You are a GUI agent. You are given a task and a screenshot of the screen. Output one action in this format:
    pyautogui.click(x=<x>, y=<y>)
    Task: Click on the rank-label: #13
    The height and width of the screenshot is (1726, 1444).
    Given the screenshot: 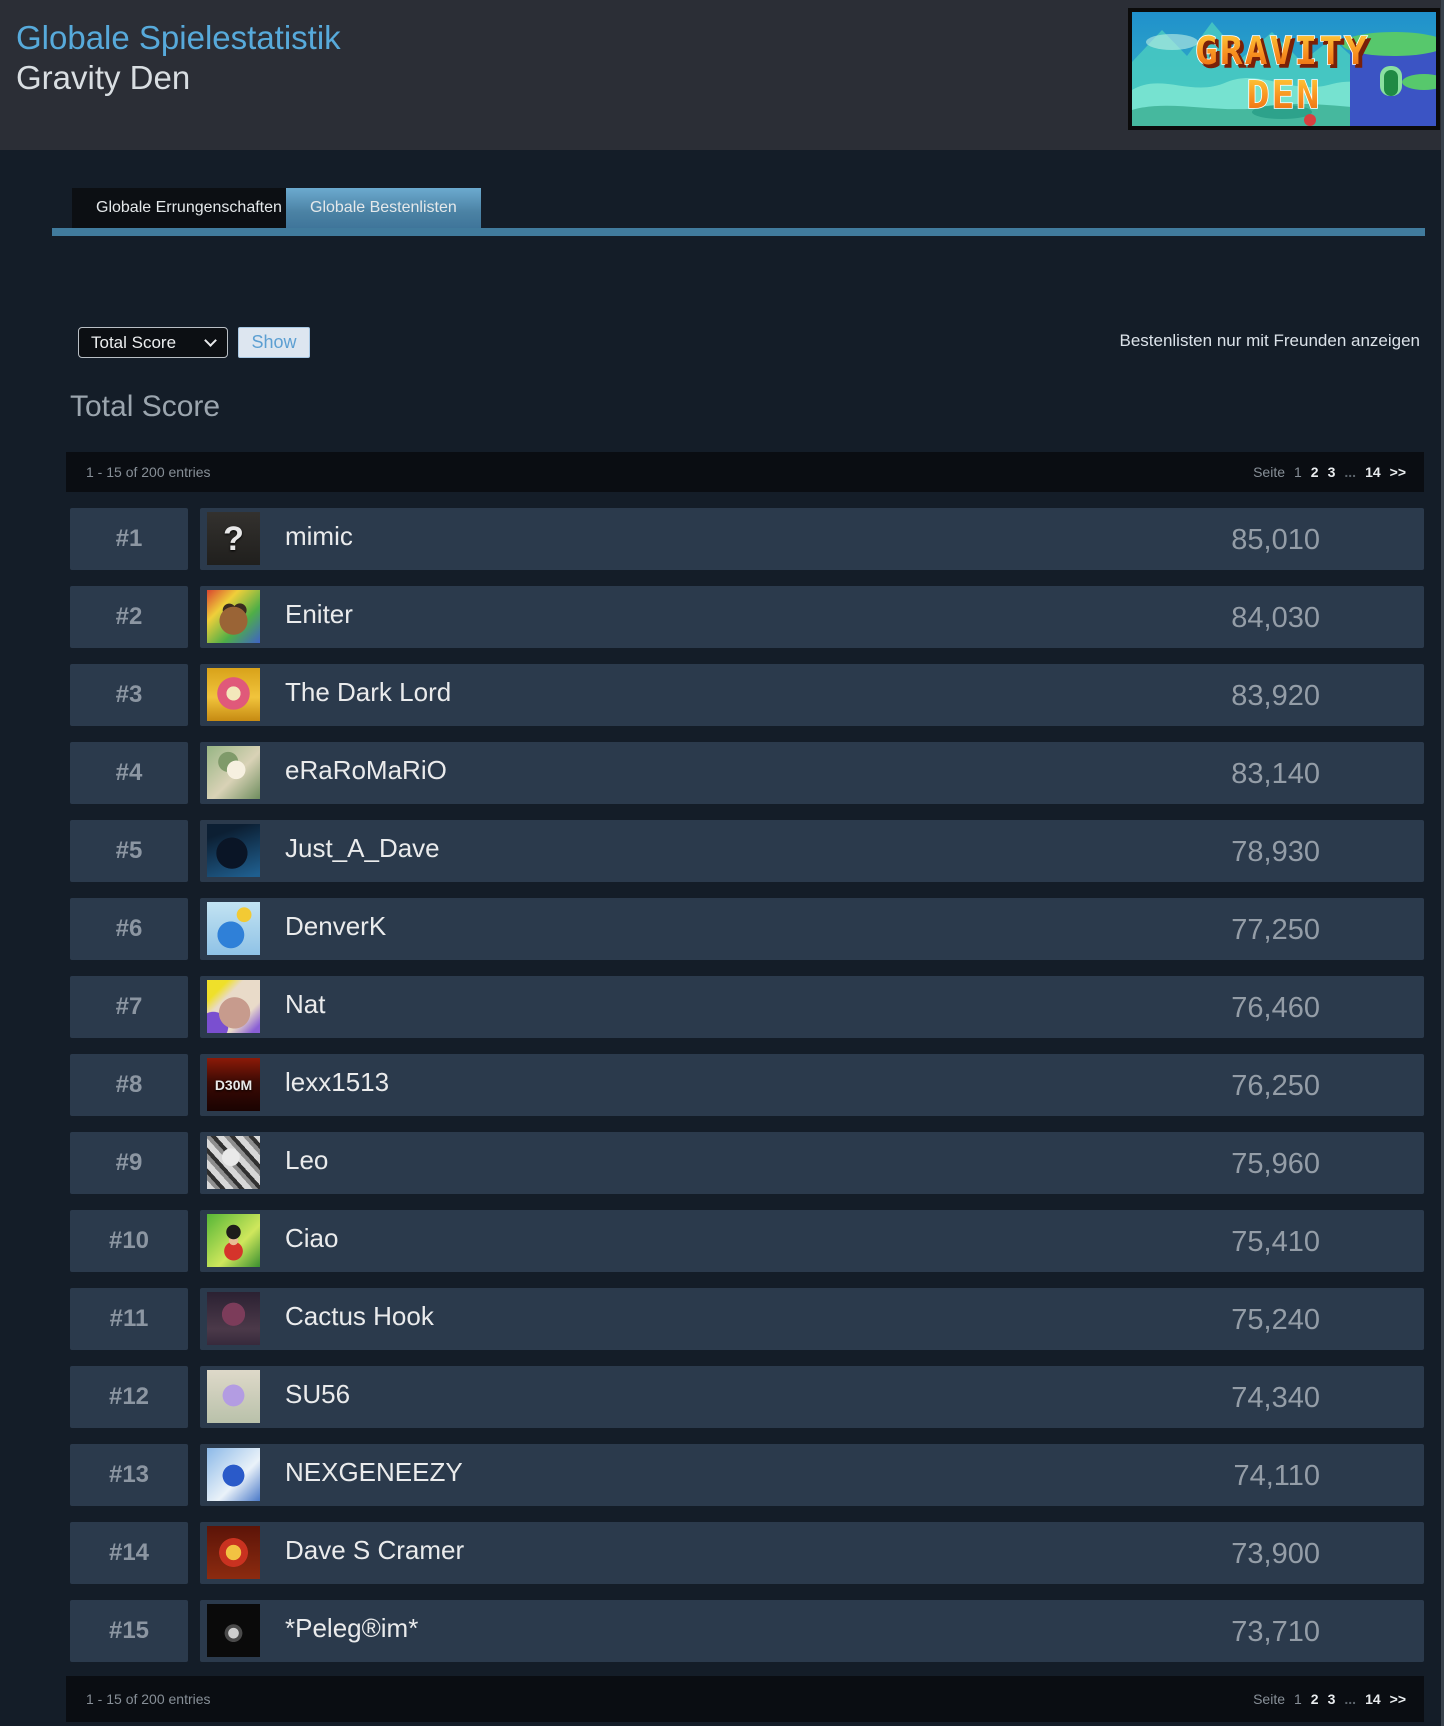 What is the action you would take?
    pyautogui.click(x=129, y=1474)
    